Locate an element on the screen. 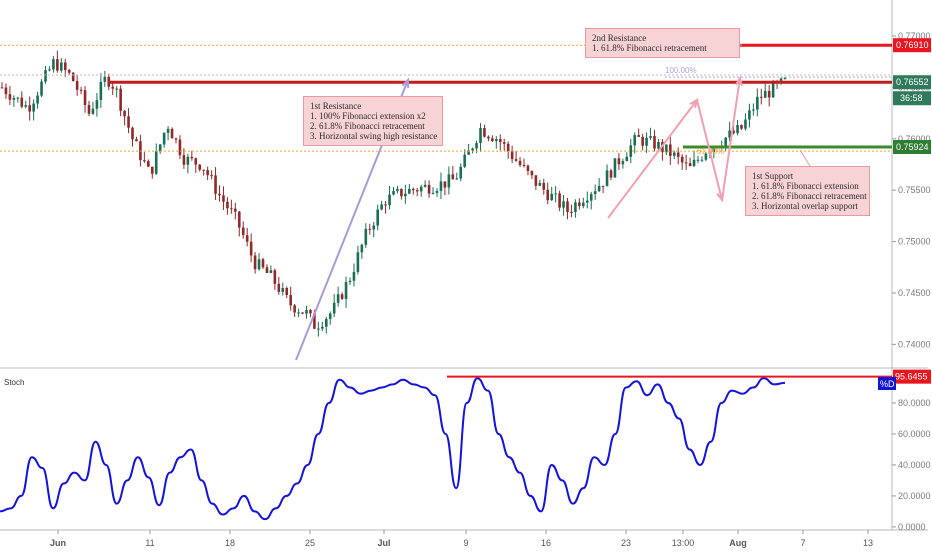 Image resolution: width=932 pixels, height=555 pixels. price-axis-label: 0.77000 is located at coordinates (914, 36).